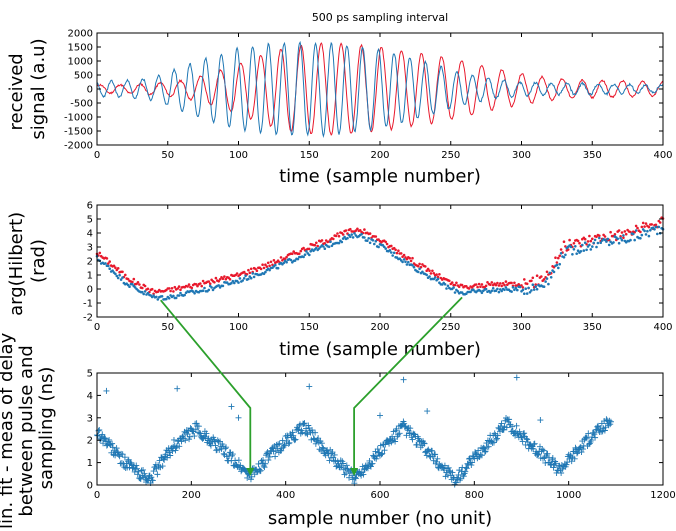 This screenshot has width=676, height=531. Describe the element at coordinates (78, 132) in the screenshot. I see `y-tick-label: -1500` at that location.